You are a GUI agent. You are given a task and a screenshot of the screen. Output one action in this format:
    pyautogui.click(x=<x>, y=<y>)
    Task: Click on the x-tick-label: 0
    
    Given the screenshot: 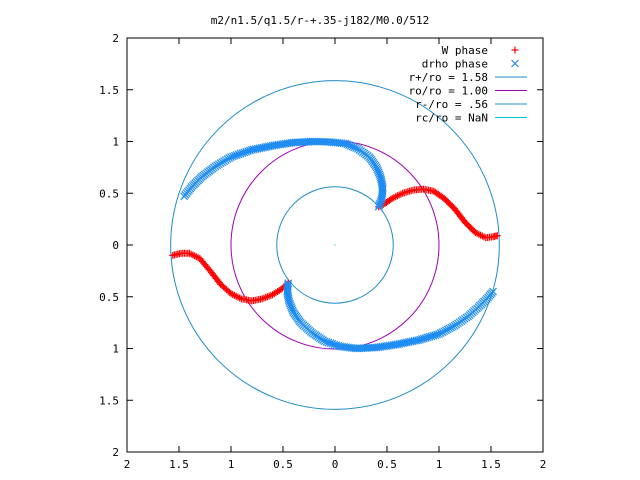 What is the action you would take?
    pyautogui.click(x=335, y=464)
    